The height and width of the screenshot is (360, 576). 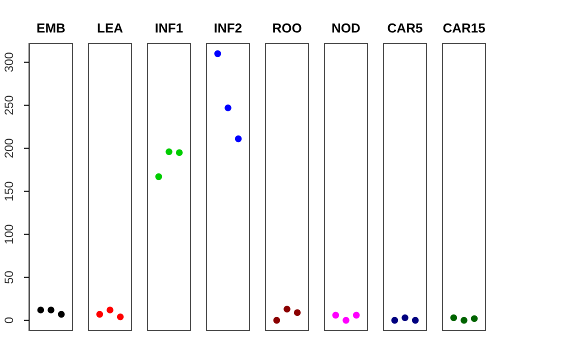 What do you see at coordinates (346, 28) in the screenshot?
I see `x-tick-label: NOD` at bounding box center [346, 28].